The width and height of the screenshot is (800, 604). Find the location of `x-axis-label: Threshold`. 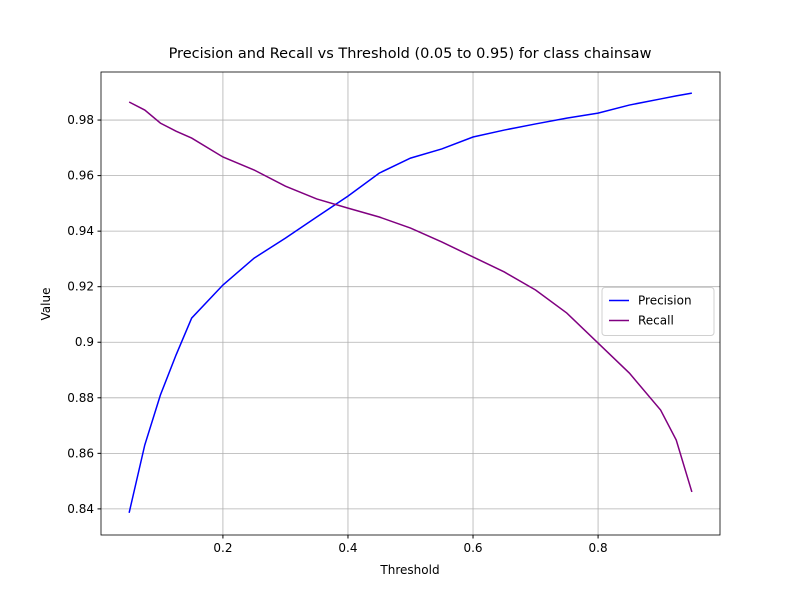

x-axis-label: Threshold is located at coordinates (409, 570).